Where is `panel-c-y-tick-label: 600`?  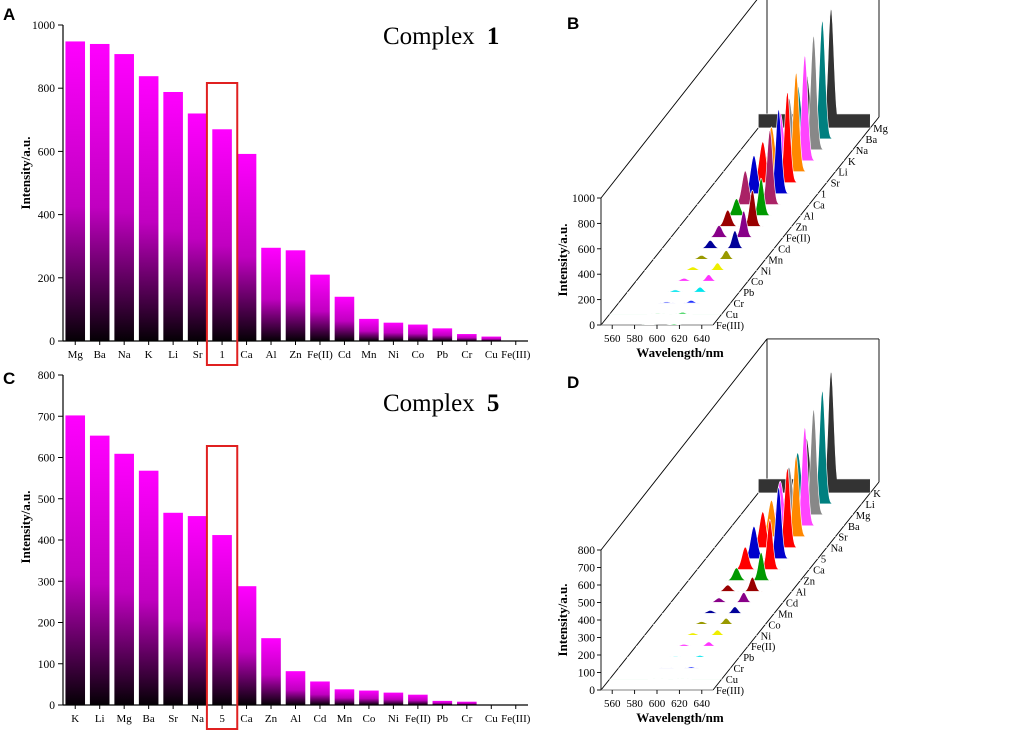 panel-c-y-tick-label: 600 is located at coordinates (47, 459).